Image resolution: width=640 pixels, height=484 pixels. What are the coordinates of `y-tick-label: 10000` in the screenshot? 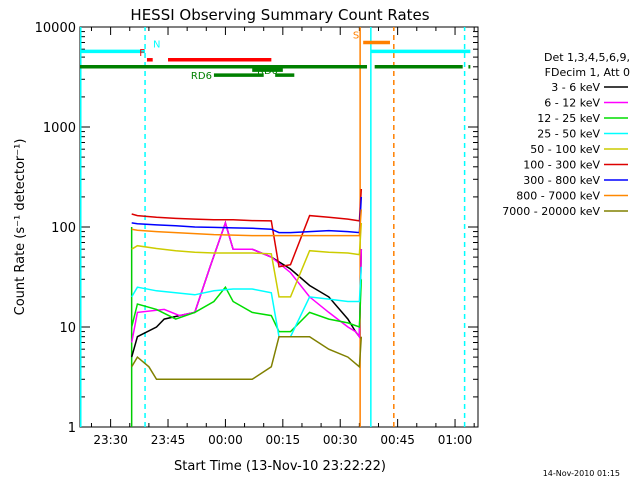 It's located at (55, 28).